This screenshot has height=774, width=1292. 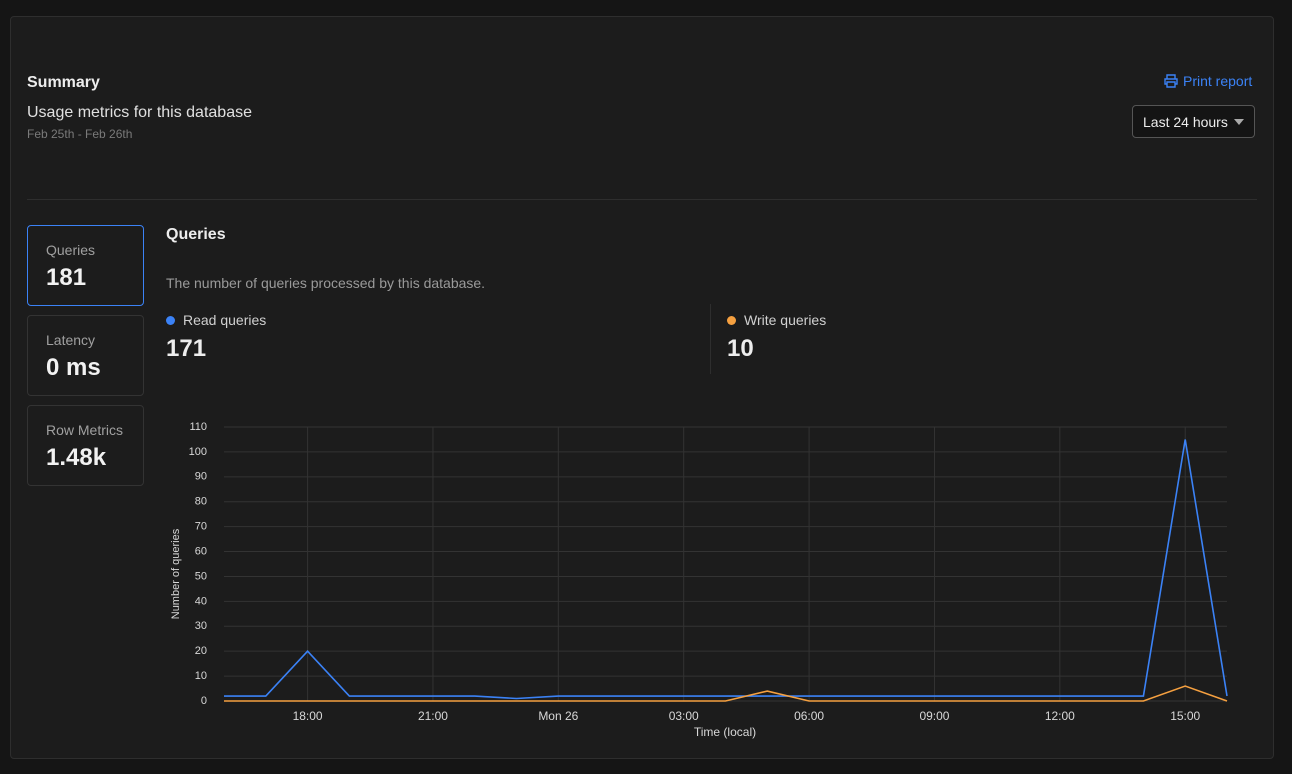 What do you see at coordinates (684, 716) in the screenshot?
I see `x-tick-label: 03:00` at bounding box center [684, 716].